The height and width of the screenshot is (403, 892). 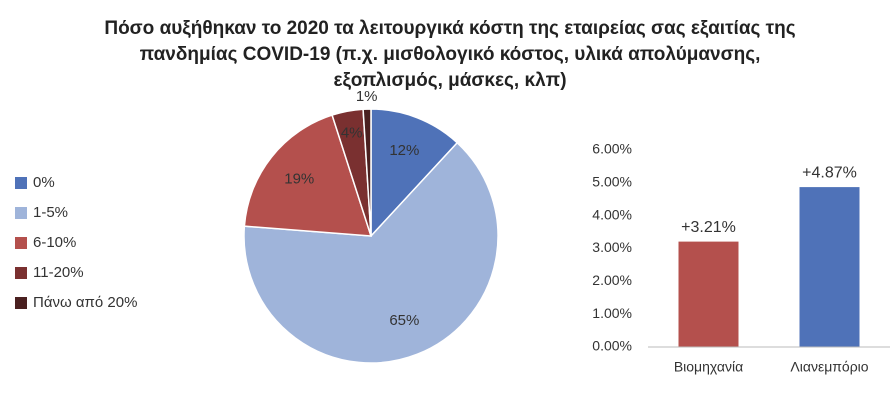 What do you see at coordinates (829, 172) in the screenshot?
I see `data-label: +4.87%` at bounding box center [829, 172].